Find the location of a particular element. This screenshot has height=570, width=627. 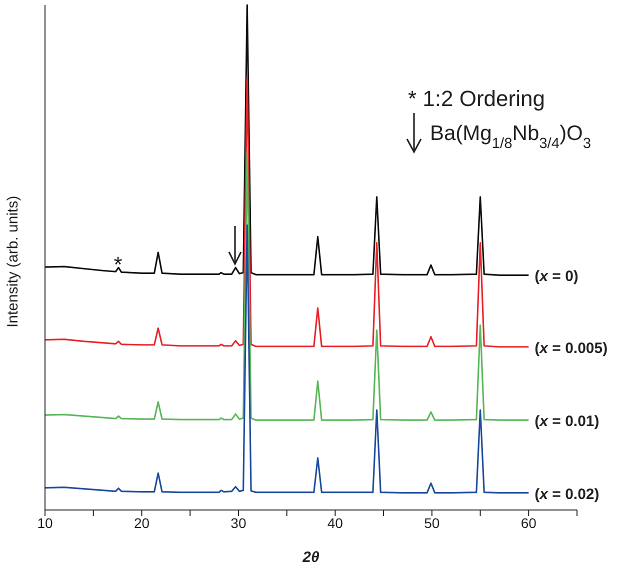

x-tick-label: 20 is located at coordinates (142, 522).